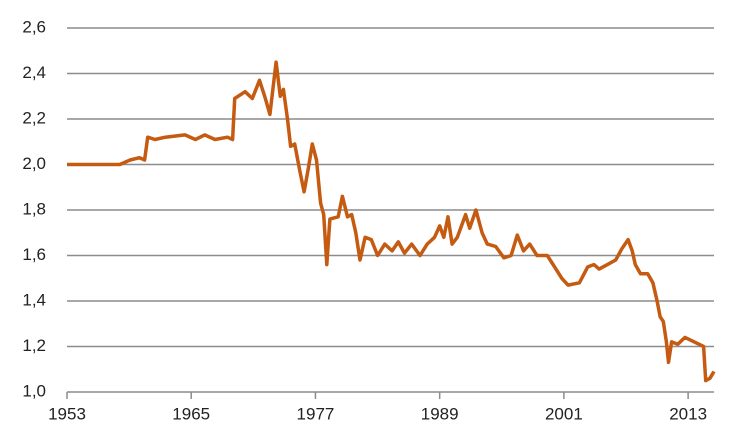 This screenshot has width=729, height=446. What do you see at coordinates (191, 413) in the screenshot?
I see `x-tick-label: 1965` at bounding box center [191, 413].